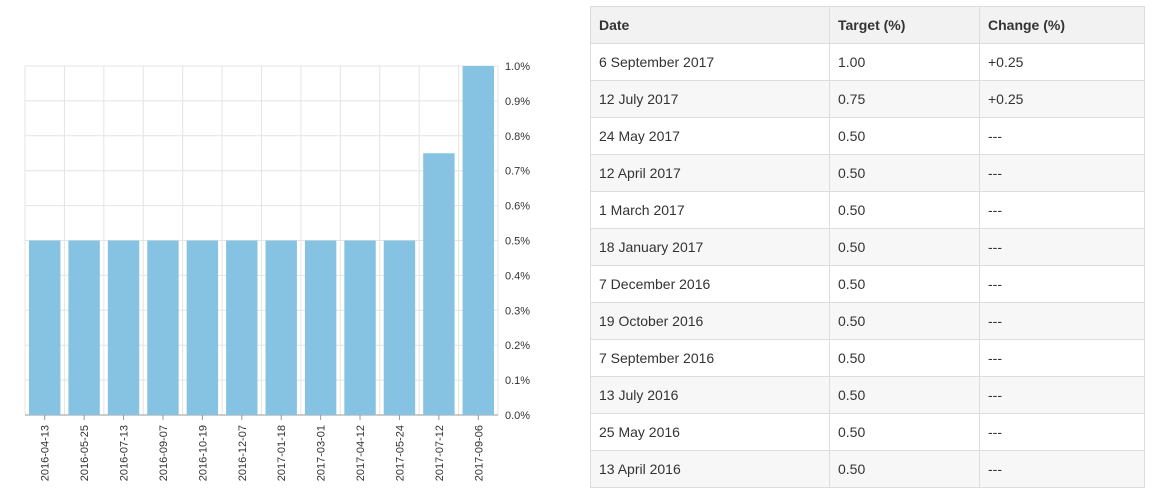 The width and height of the screenshot is (1153, 504). Describe the element at coordinates (710, 358) in the screenshot. I see `date-cell: 7 September 2016` at that location.